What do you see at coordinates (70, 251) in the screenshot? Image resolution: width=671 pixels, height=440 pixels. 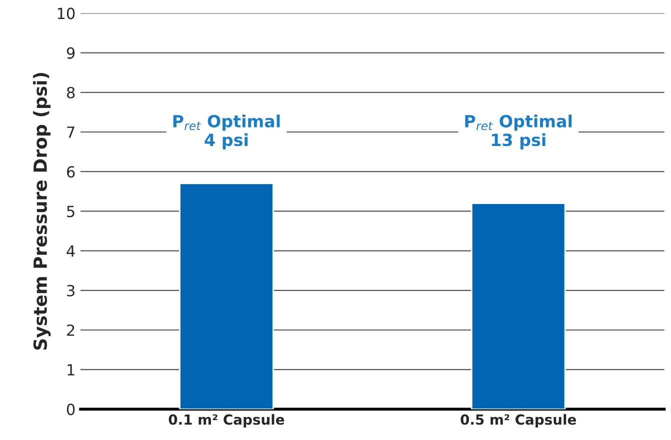 I see `y-tick-label: 4` at bounding box center [70, 251].